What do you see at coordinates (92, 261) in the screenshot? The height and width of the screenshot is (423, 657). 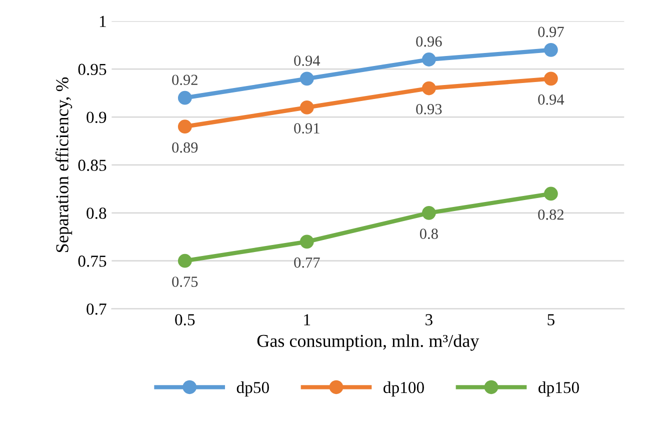 I see `y-tick-label: 0.75` at bounding box center [92, 261].